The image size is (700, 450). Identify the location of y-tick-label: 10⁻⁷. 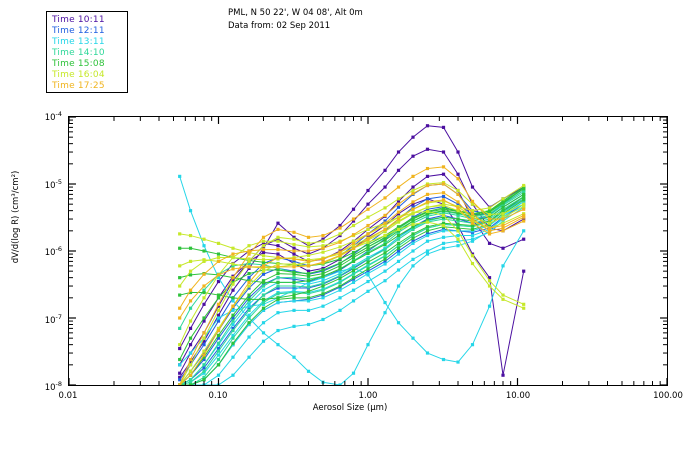
(53, 319).